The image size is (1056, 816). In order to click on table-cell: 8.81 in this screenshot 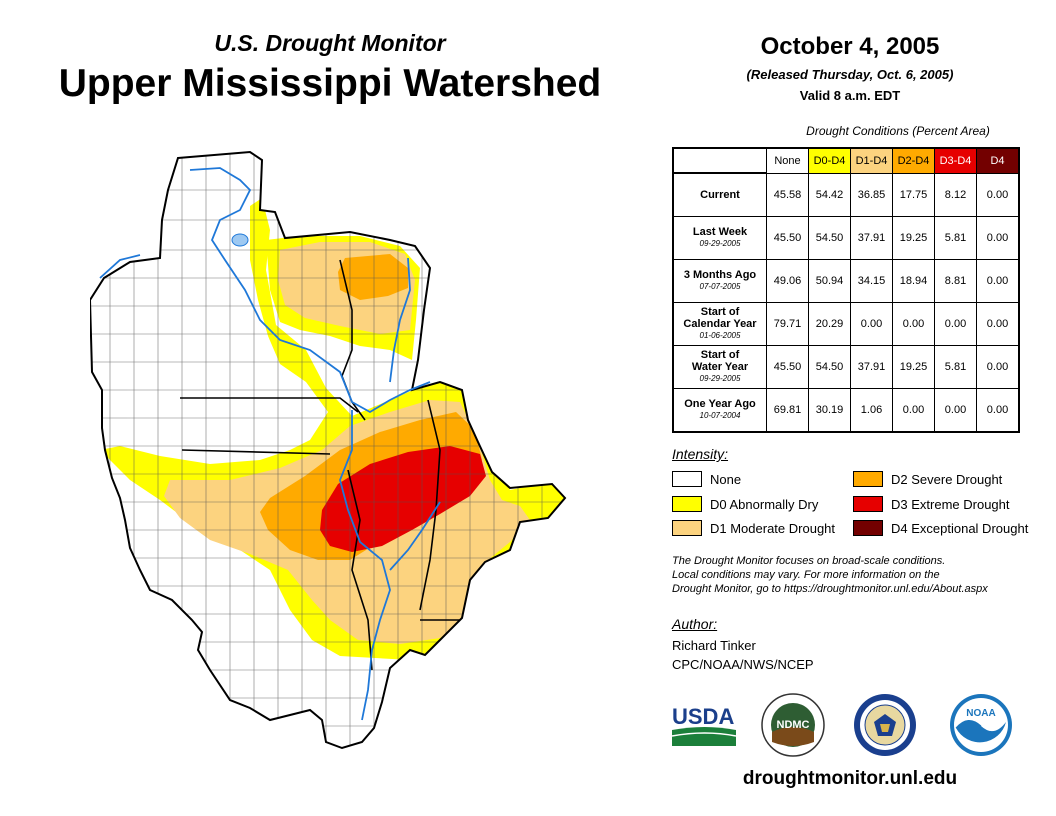, I will do `click(955, 281)`.